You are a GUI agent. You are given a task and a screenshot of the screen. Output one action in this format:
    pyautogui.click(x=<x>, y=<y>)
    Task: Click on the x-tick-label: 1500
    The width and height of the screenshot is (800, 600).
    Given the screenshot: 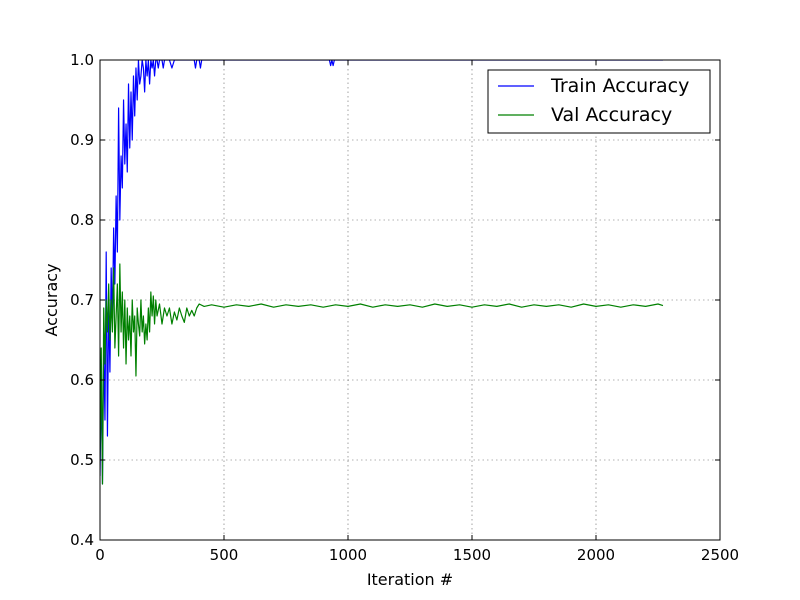 What is the action you would take?
    pyautogui.click(x=472, y=555)
    